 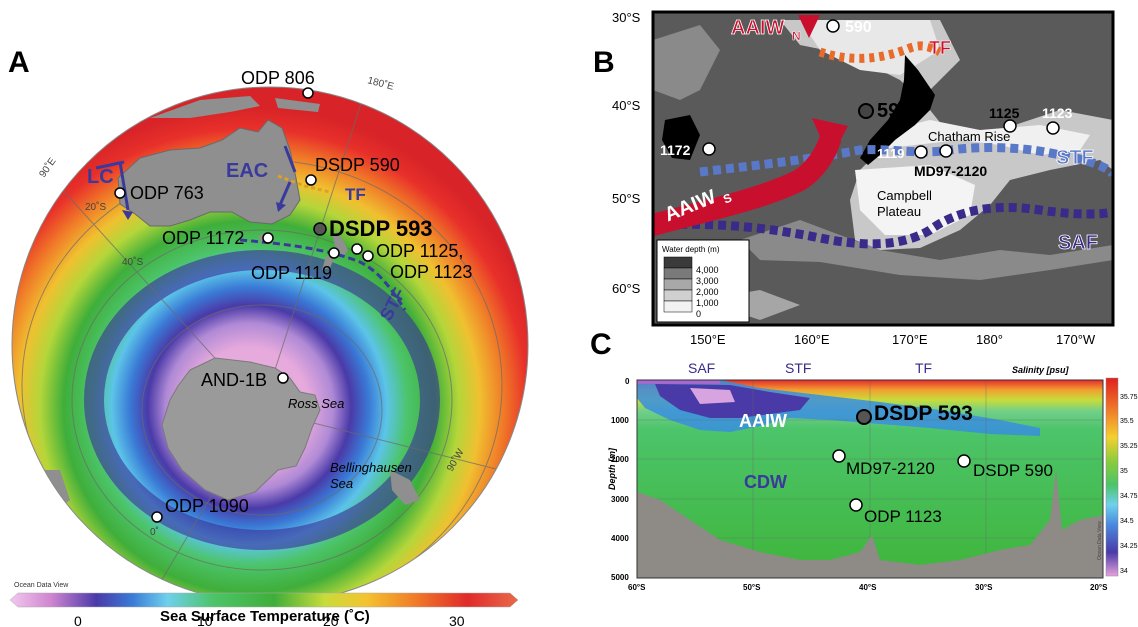 What do you see at coordinates (311, 180) in the screenshot?
I see `site-marker-dsdp590` at bounding box center [311, 180].